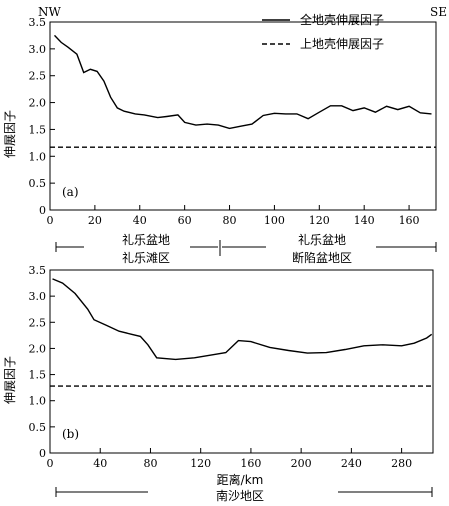 The image size is (449, 506). Describe the element at coordinates (322, 239) in the screenshot. I see `region-a-right-line1: 礼乐盆地` at that location.